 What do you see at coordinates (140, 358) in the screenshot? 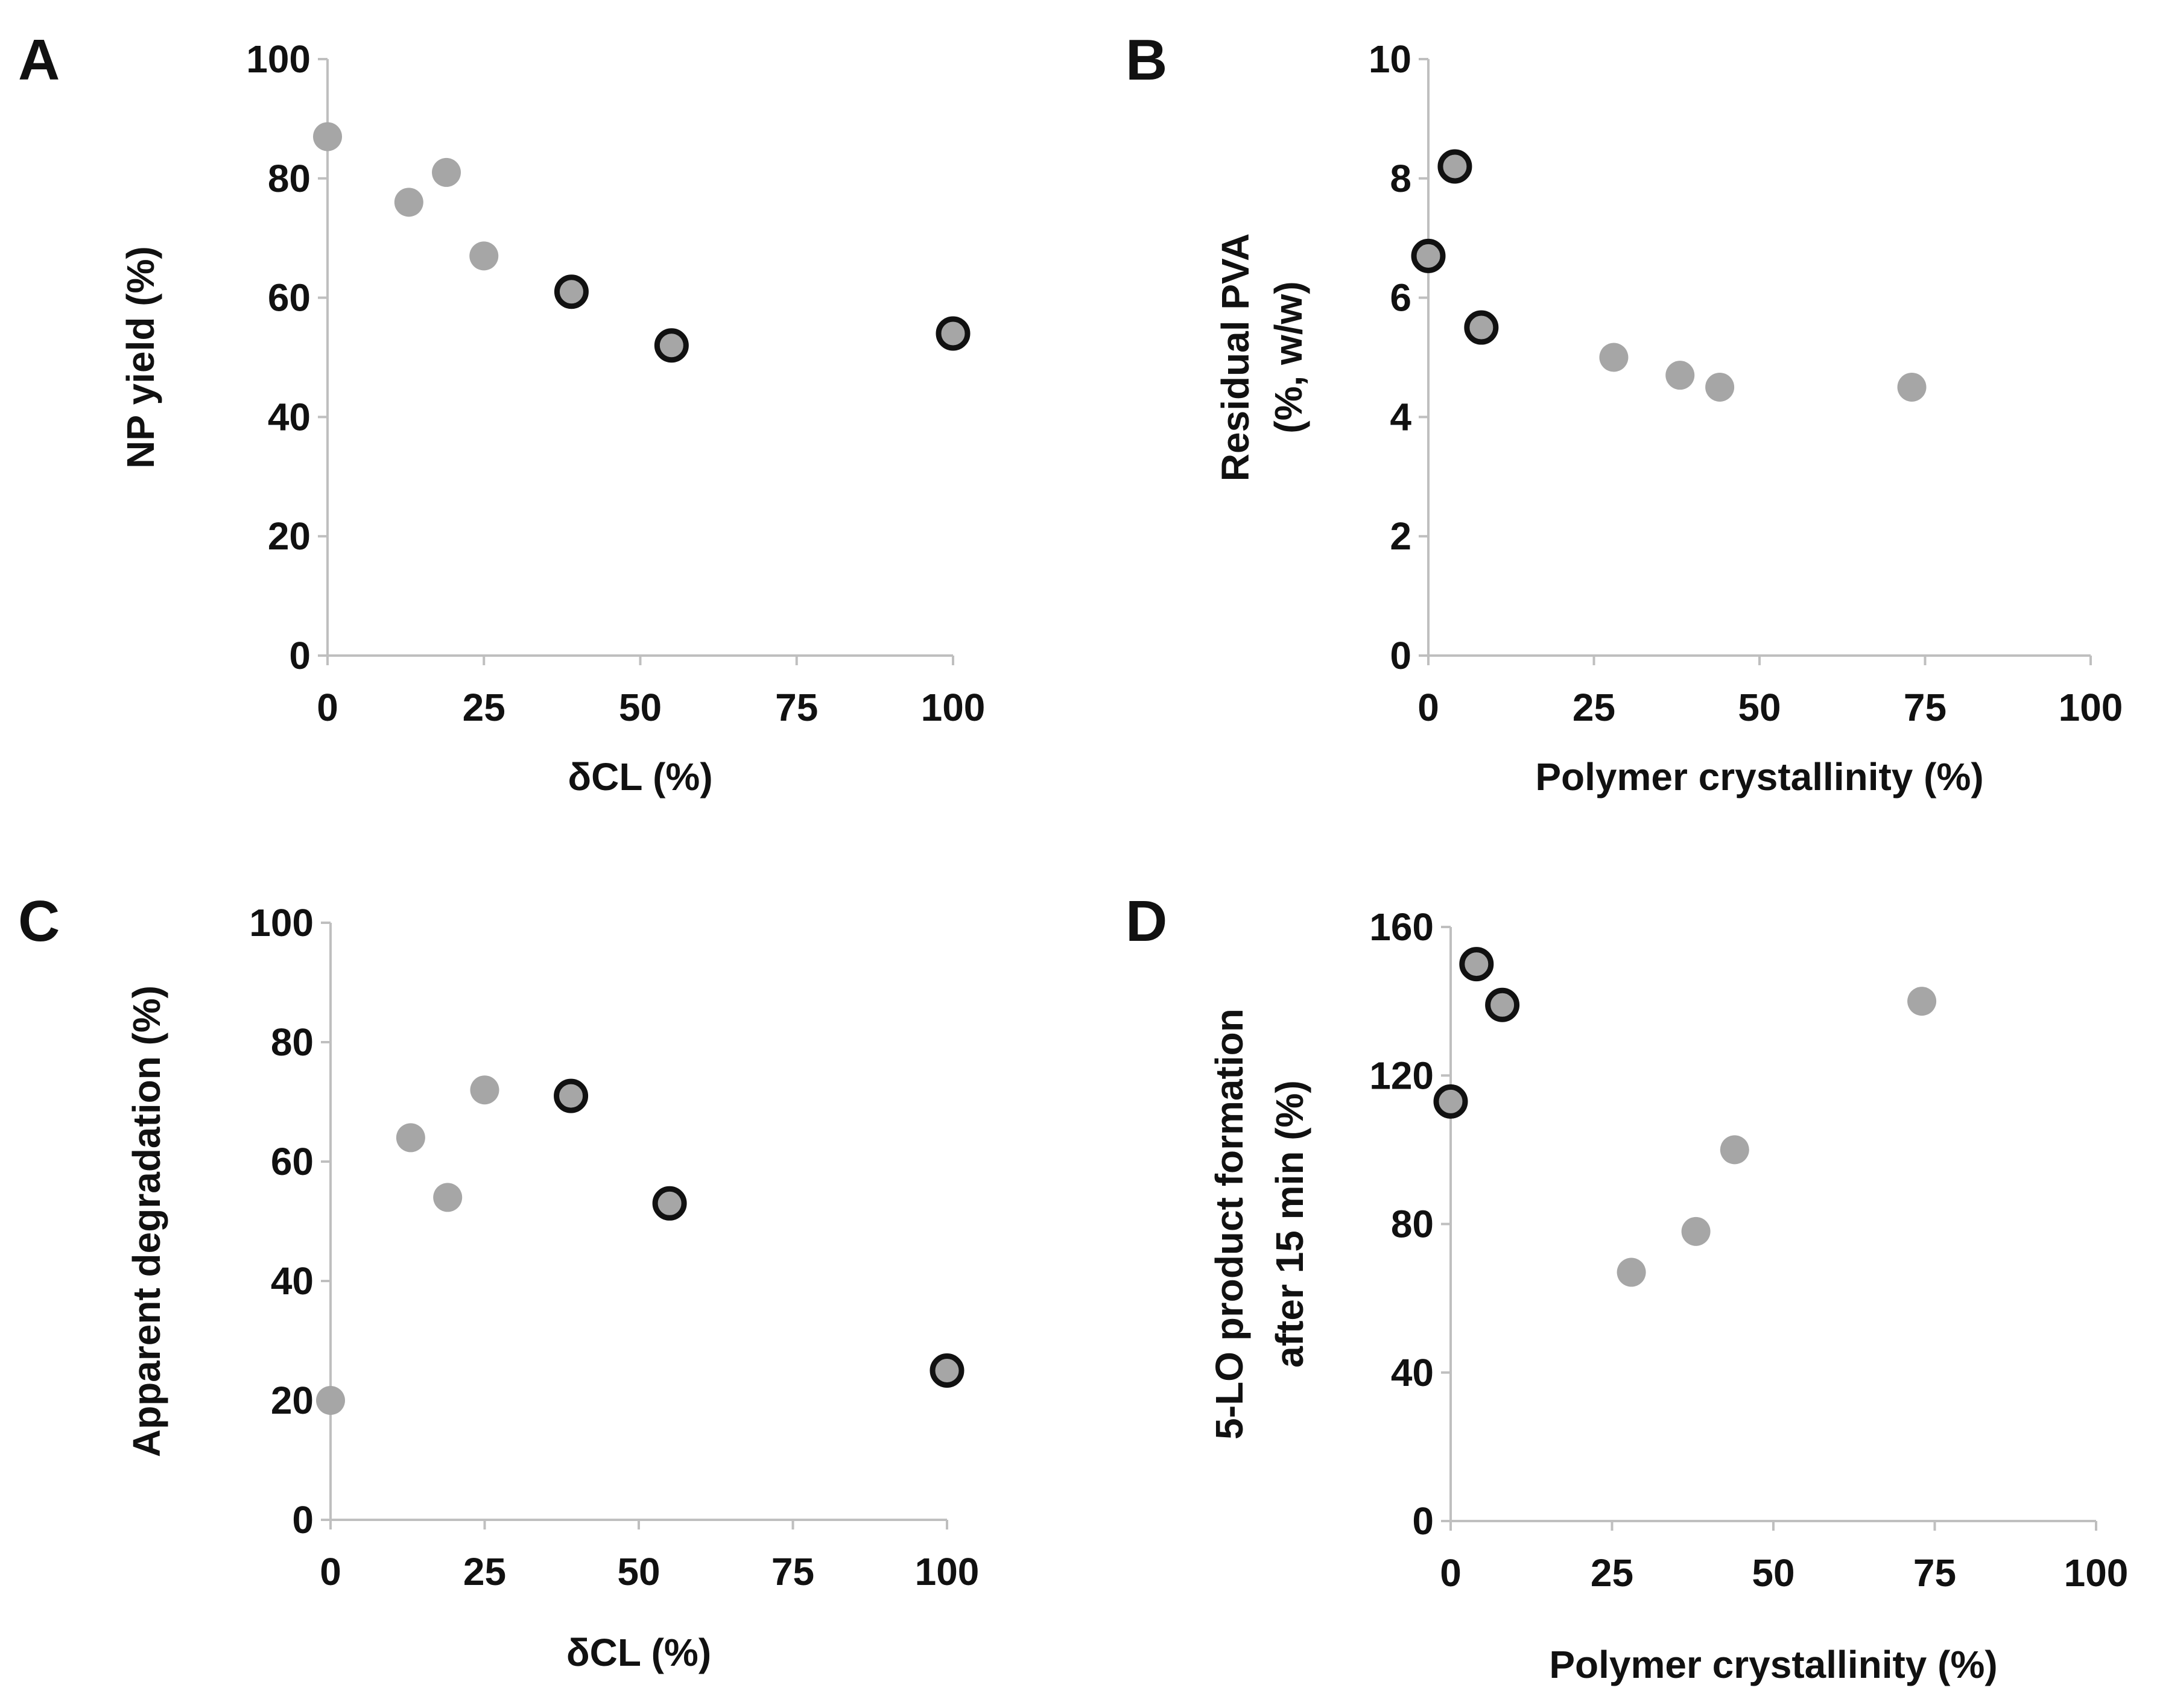
I see `y-axis-title: NP yield (%)` at bounding box center [140, 358].